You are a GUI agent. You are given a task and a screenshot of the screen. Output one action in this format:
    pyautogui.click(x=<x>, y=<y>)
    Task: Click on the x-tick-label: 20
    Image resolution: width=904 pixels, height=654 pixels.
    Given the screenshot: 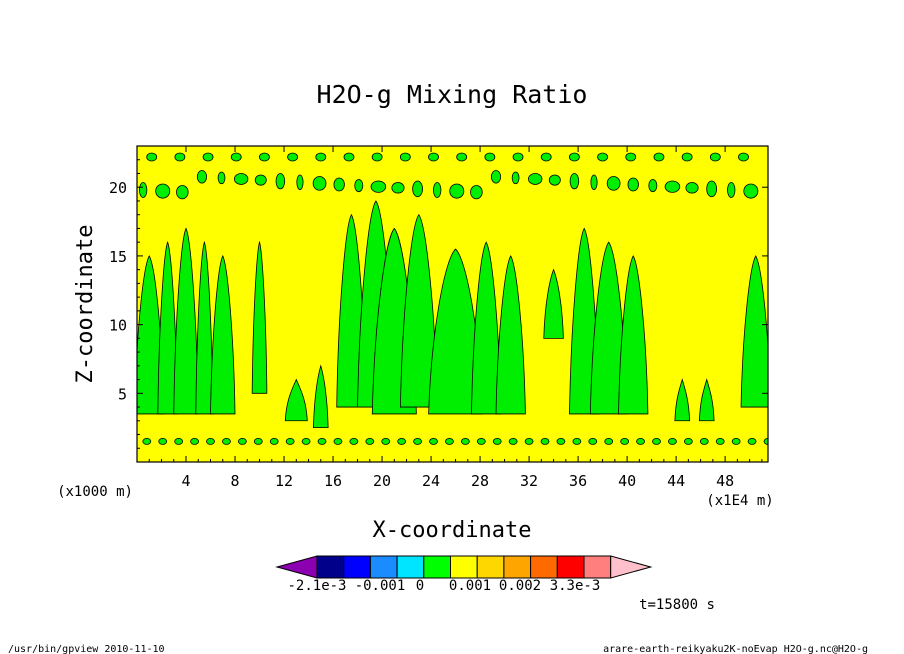 What is the action you would take?
    pyautogui.click(x=382, y=481)
    